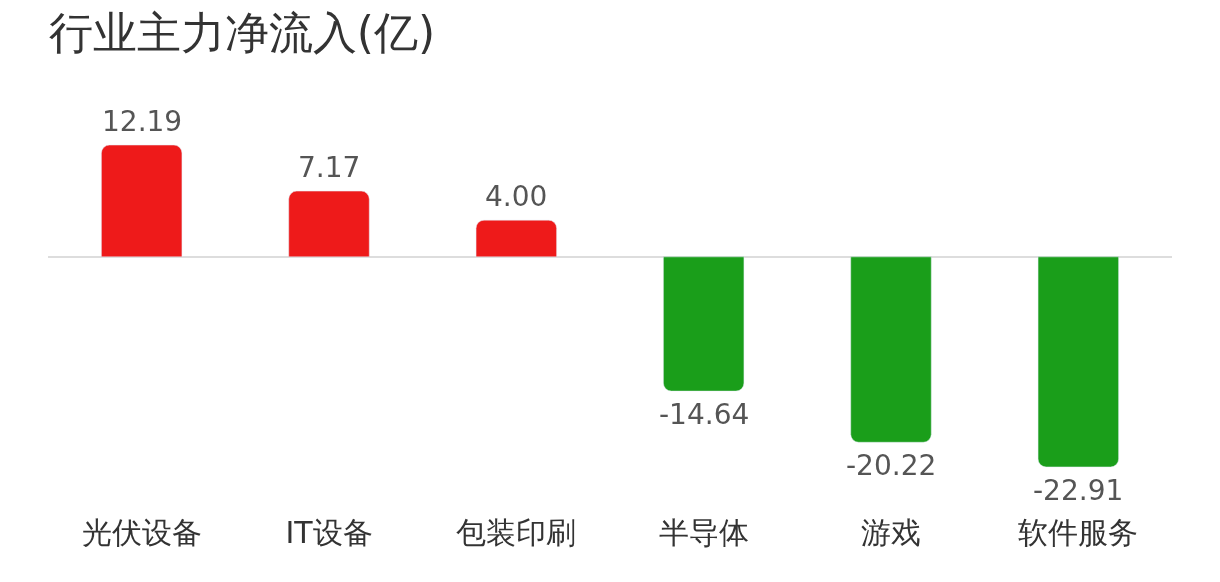  I want to click on x-tick-label: 半导体, so click(703, 532).